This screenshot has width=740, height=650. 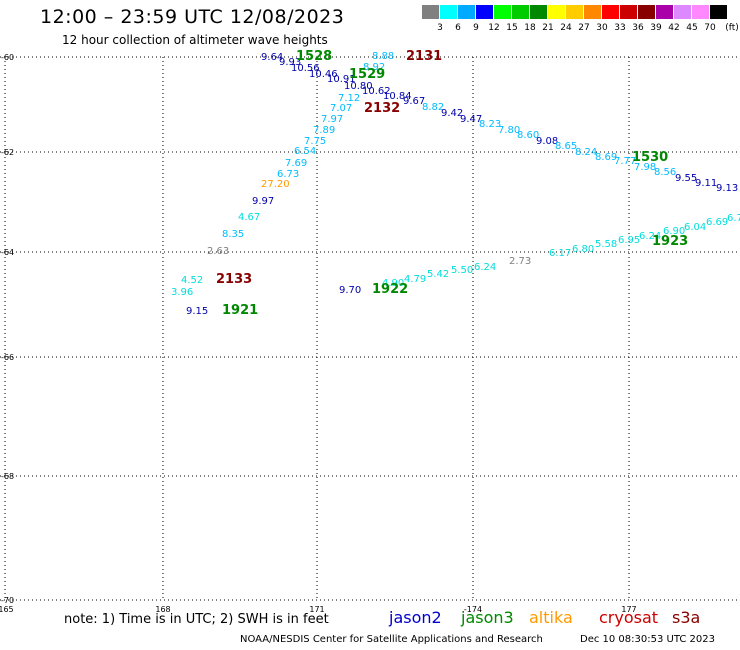 What do you see at coordinates (686, 178) in the screenshot?
I see `wave-height-value: 9.55` at bounding box center [686, 178].